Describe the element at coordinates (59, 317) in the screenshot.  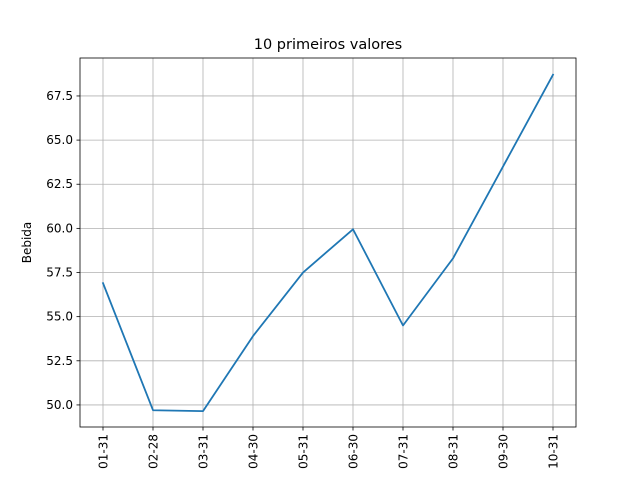
I see `y-tick-label: 55.0` at that location.